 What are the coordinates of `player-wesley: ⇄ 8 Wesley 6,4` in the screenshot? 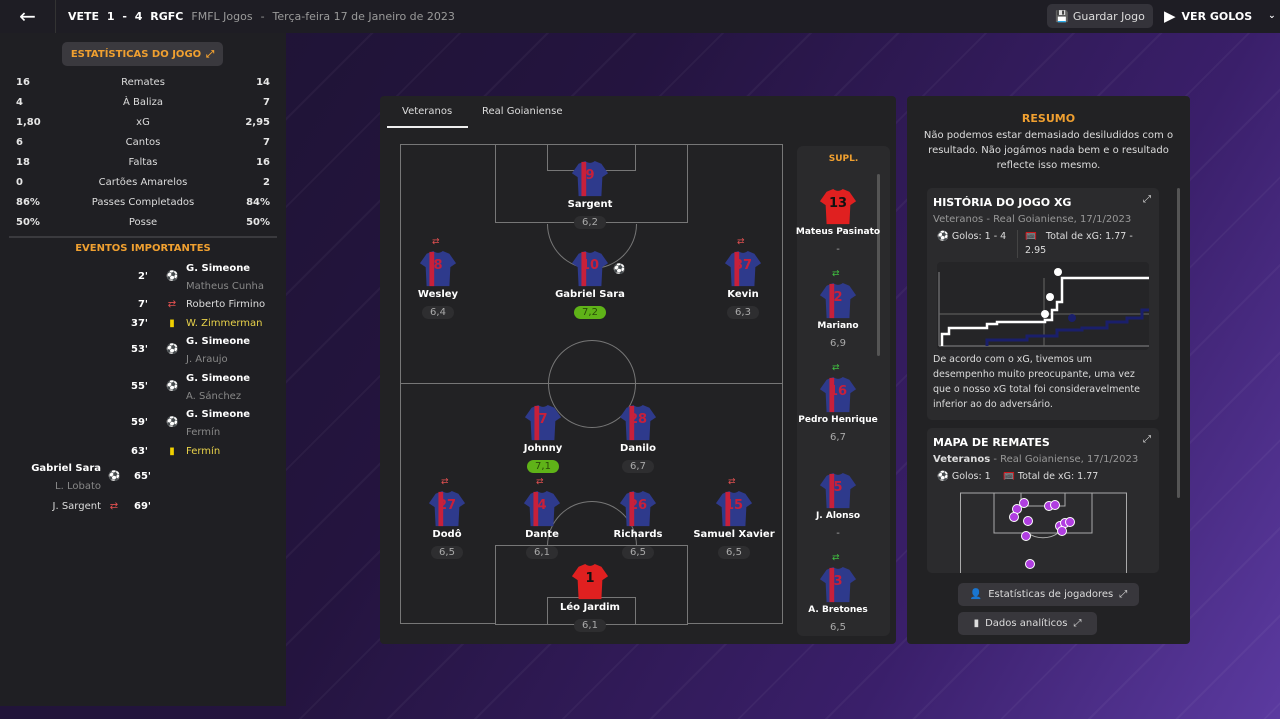 It's located at (438, 278).